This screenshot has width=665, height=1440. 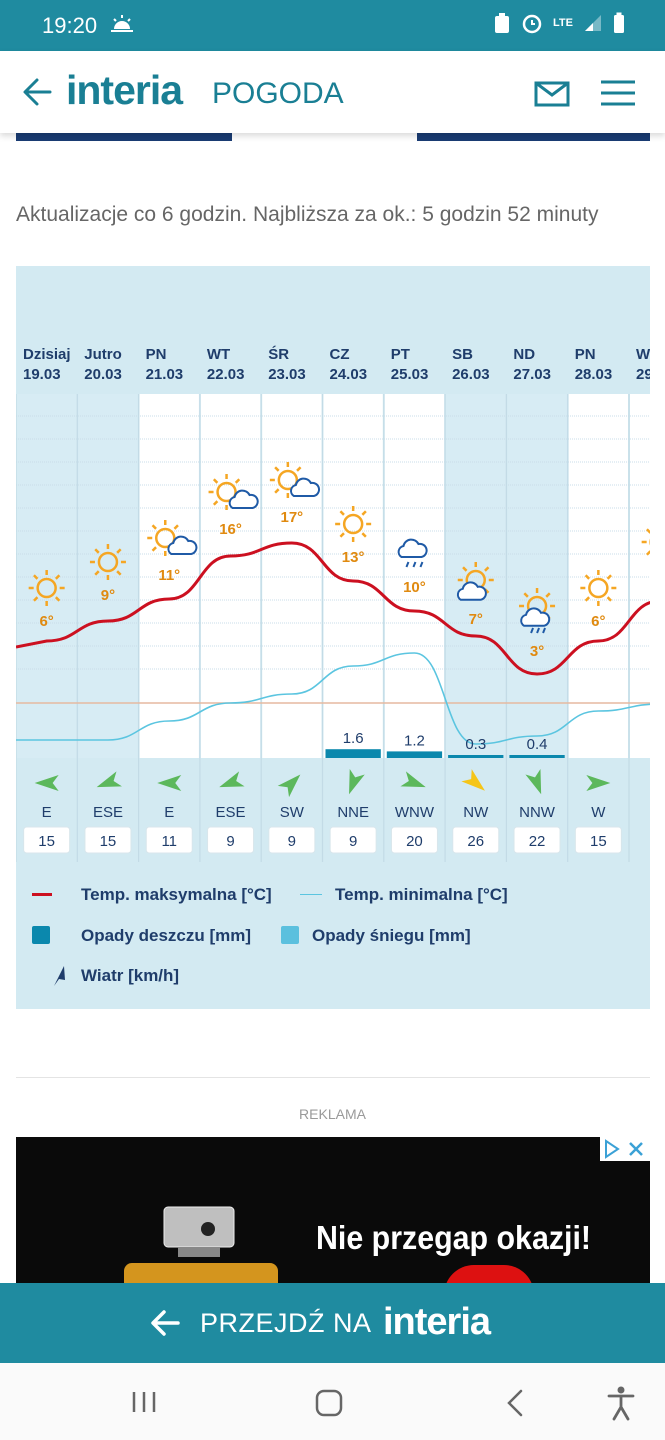 What do you see at coordinates (47, 812) in the screenshot?
I see `wind-dir-0: E` at bounding box center [47, 812].